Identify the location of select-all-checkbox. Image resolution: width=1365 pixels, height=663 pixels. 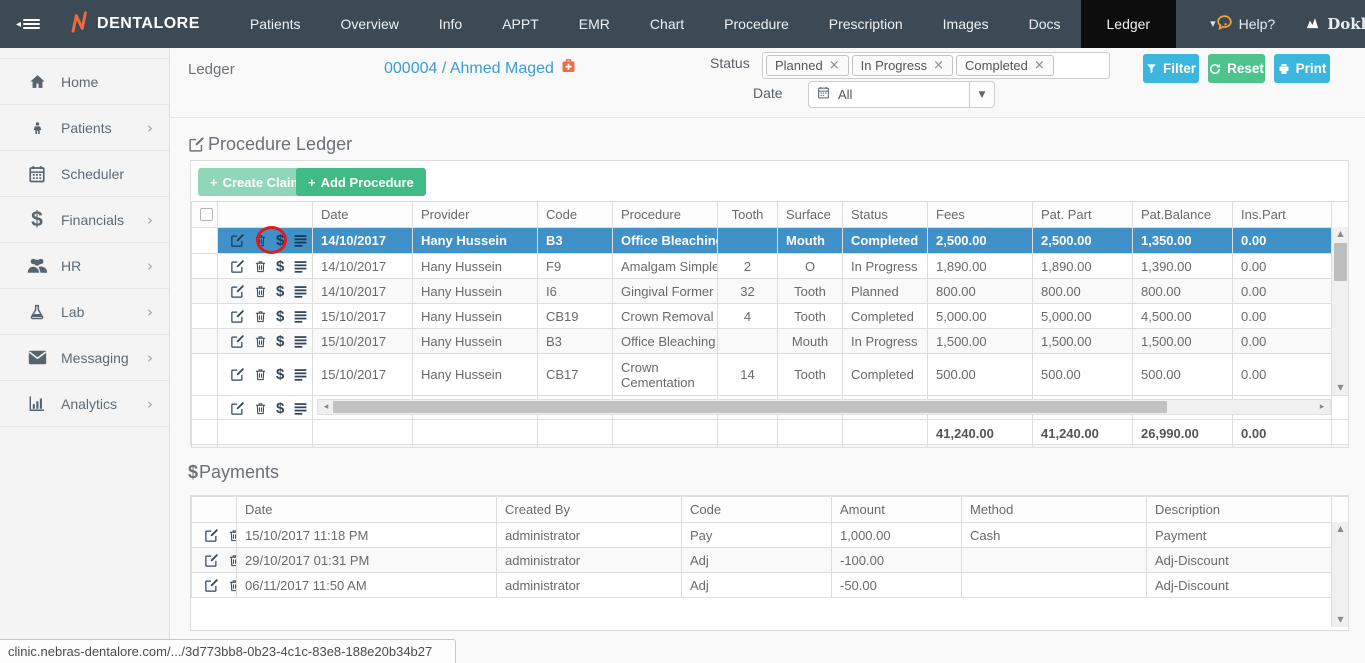
(206, 214).